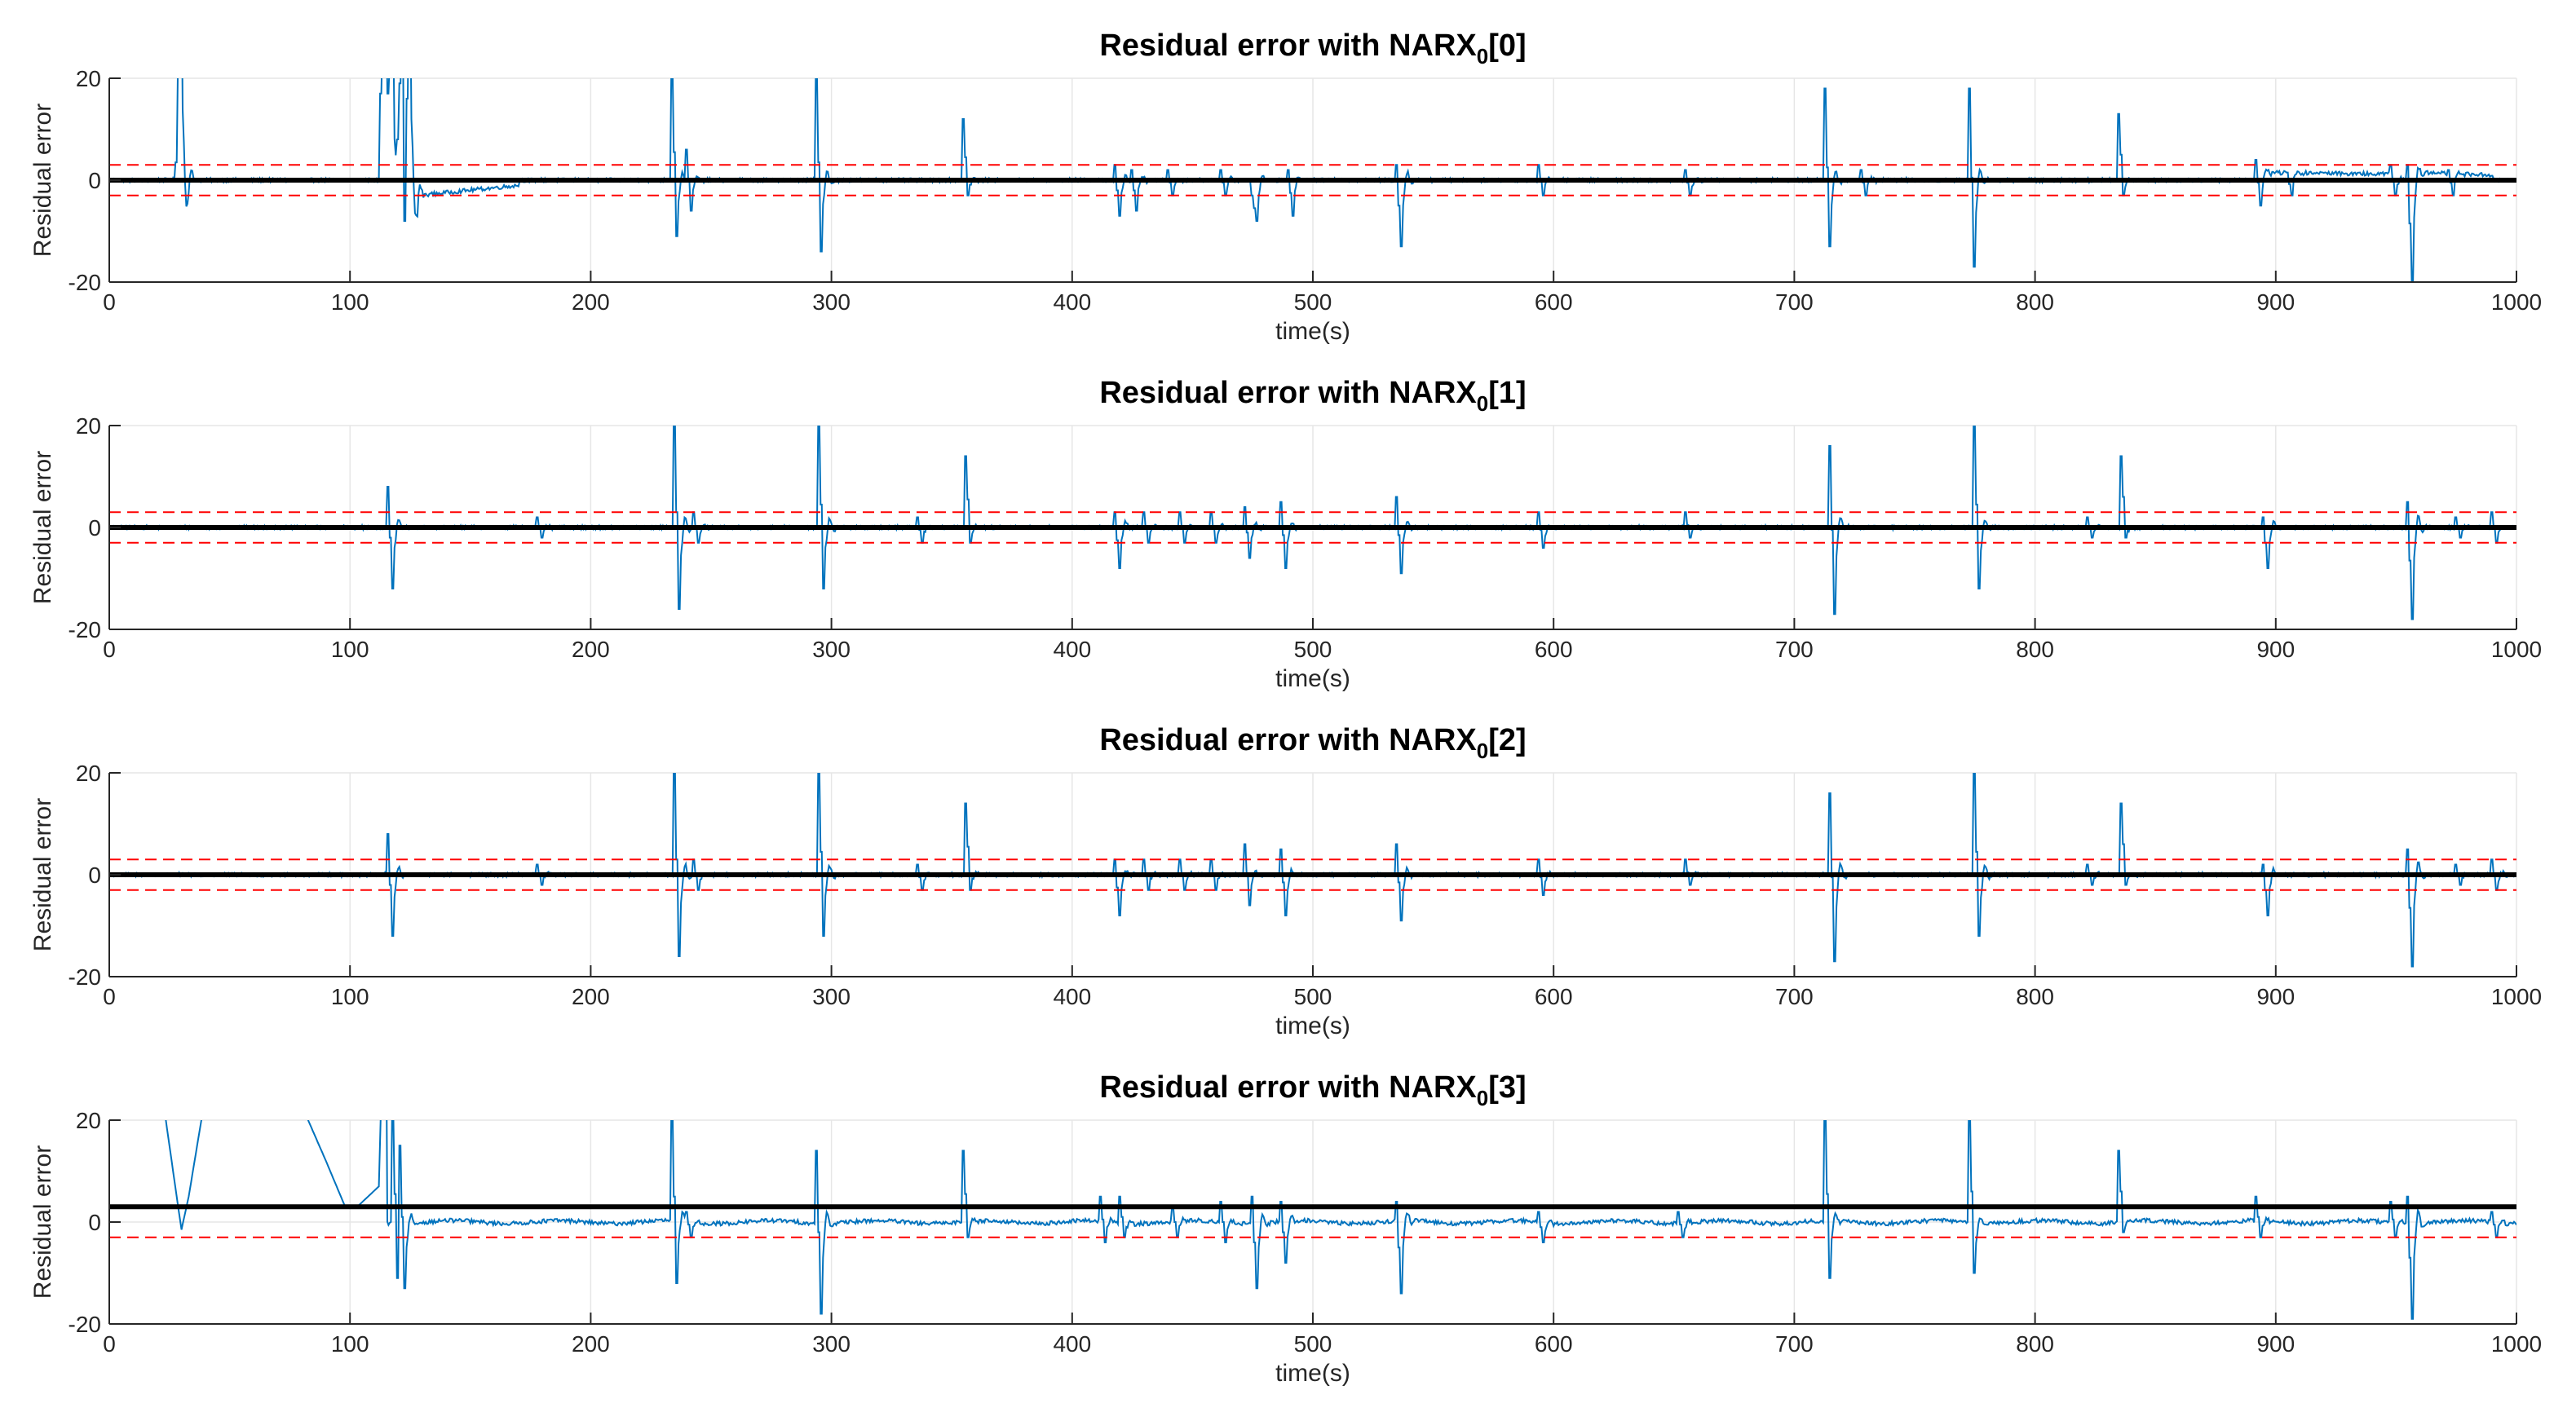 Image resolution: width=2576 pixels, height=1412 pixels. What do you see at coordinates (1507, 1087) in the screenshot?
I see `title-suffix: [3]` at bounding box center [1507, 1087].